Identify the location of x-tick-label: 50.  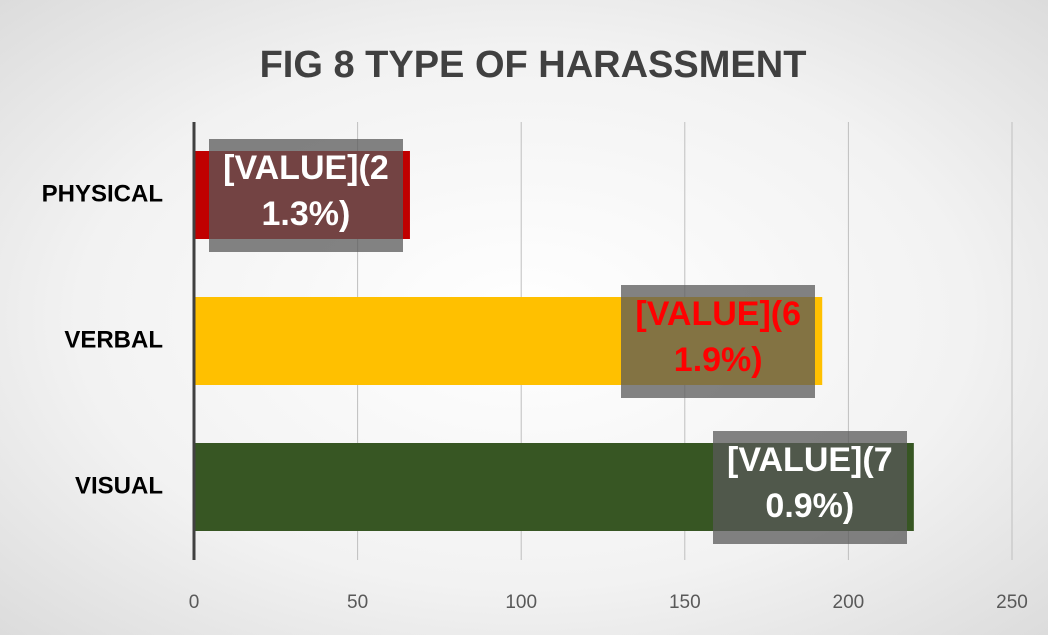
(357, 602).